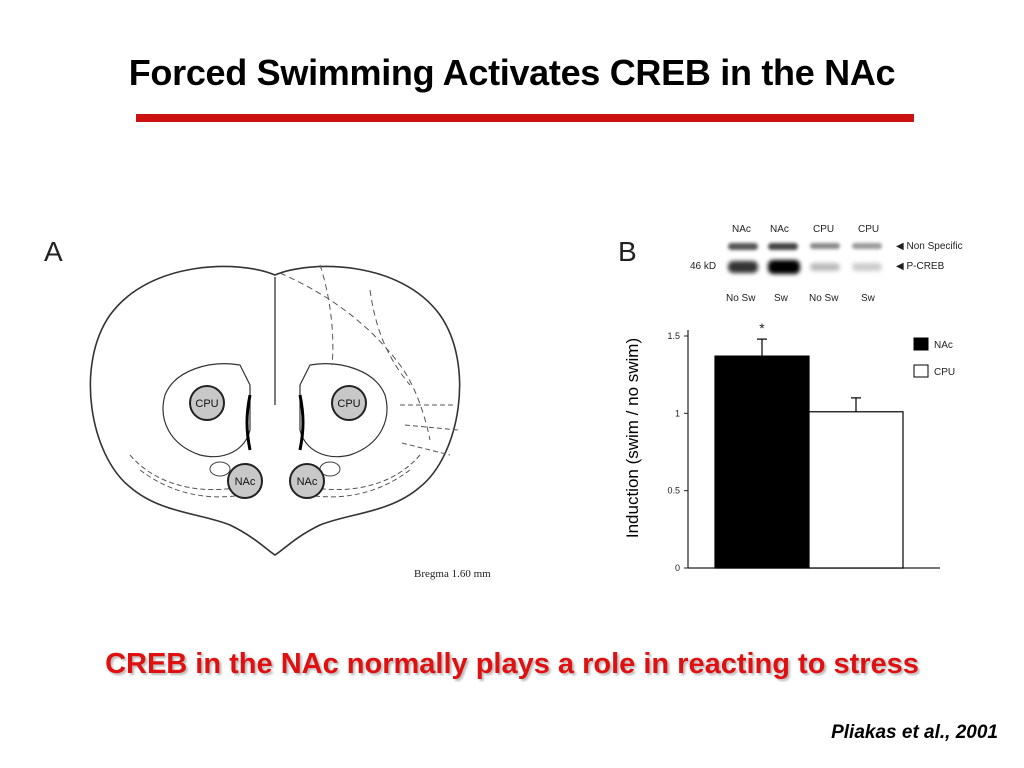 This screenshot has height=768, width=1024. Describe the element at coordinates (673, 491) in the screenshot. I see `y-tick-label: 0.5` at that location.